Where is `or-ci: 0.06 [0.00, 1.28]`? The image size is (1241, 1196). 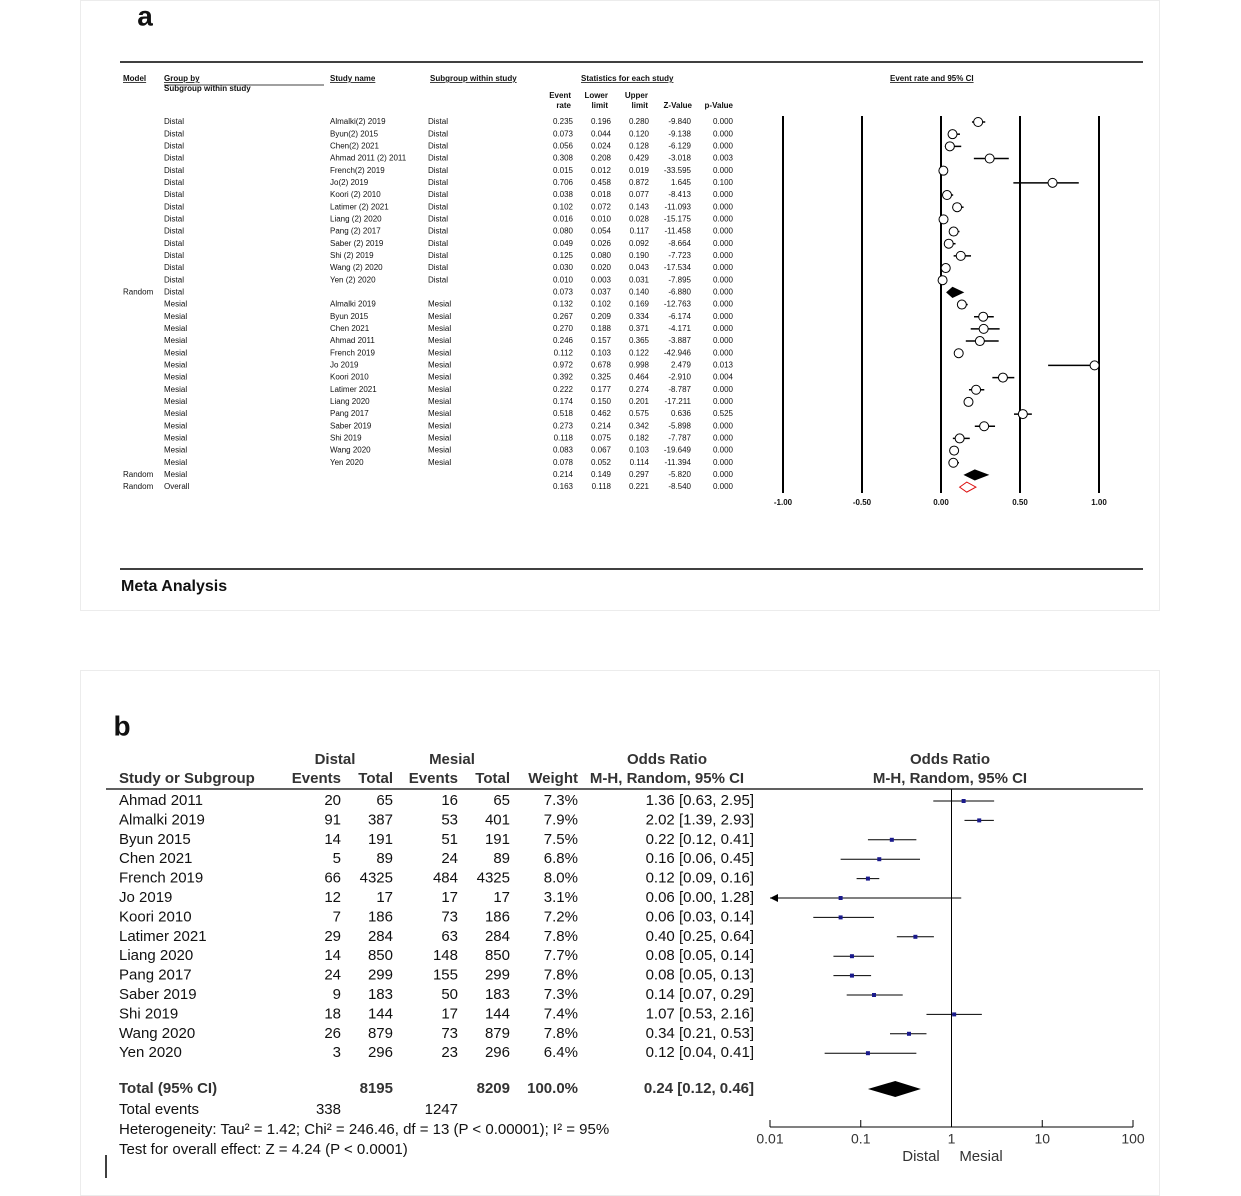 or-ci: 0.06 [0.00, 1.28] is located at coordinates (700, 897).